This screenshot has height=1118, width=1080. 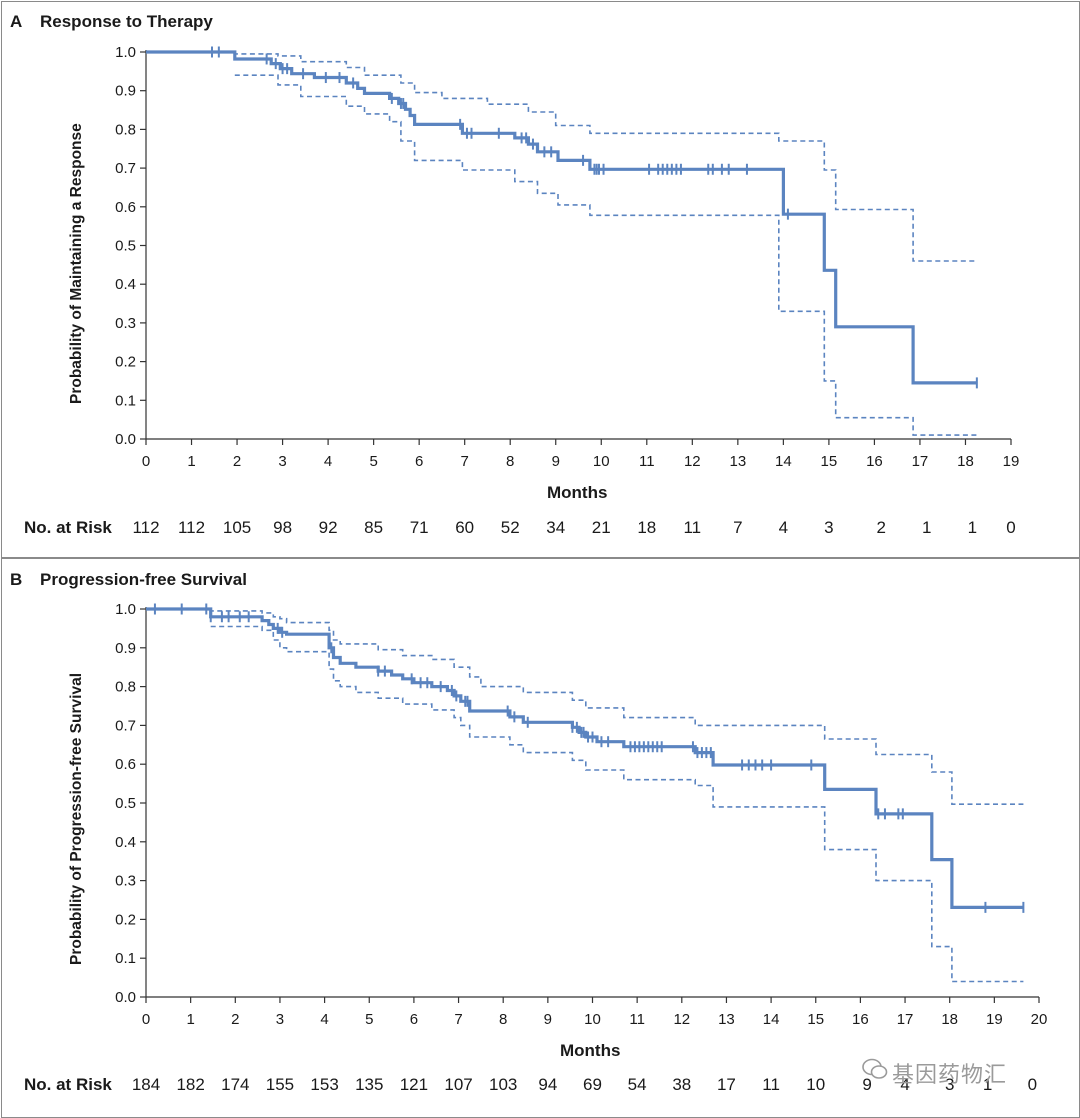 I want to click on chart-b-x-tick-label: 0, so click(x=146, y=1019).